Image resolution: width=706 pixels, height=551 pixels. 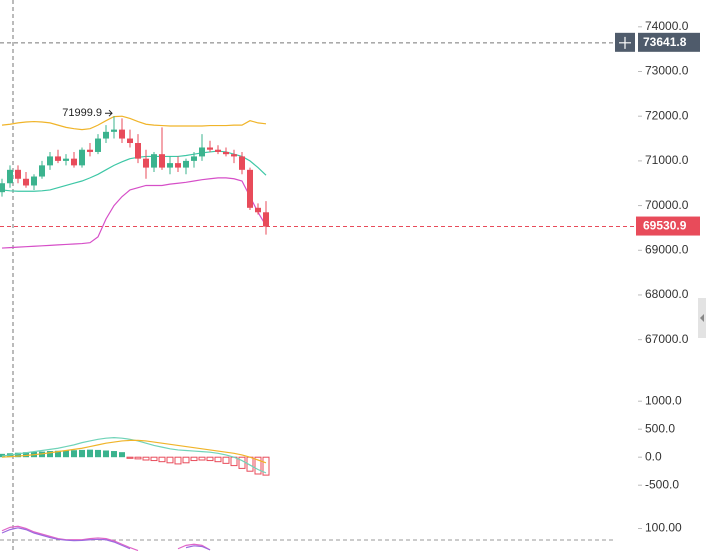 I want to click on y-tick-label: 73000.0, so click(x=667, y=71).